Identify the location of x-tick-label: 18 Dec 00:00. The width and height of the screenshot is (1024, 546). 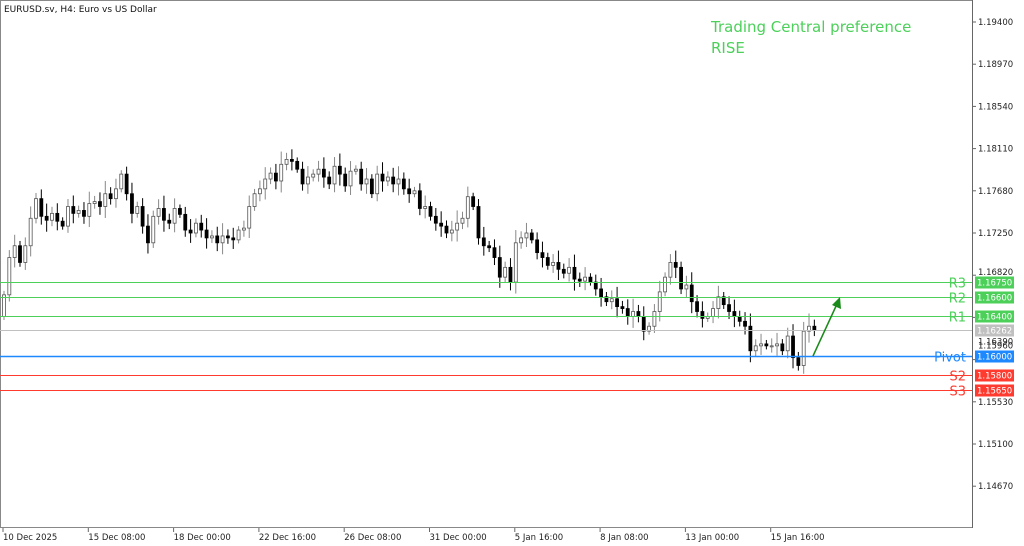
(202, 538).